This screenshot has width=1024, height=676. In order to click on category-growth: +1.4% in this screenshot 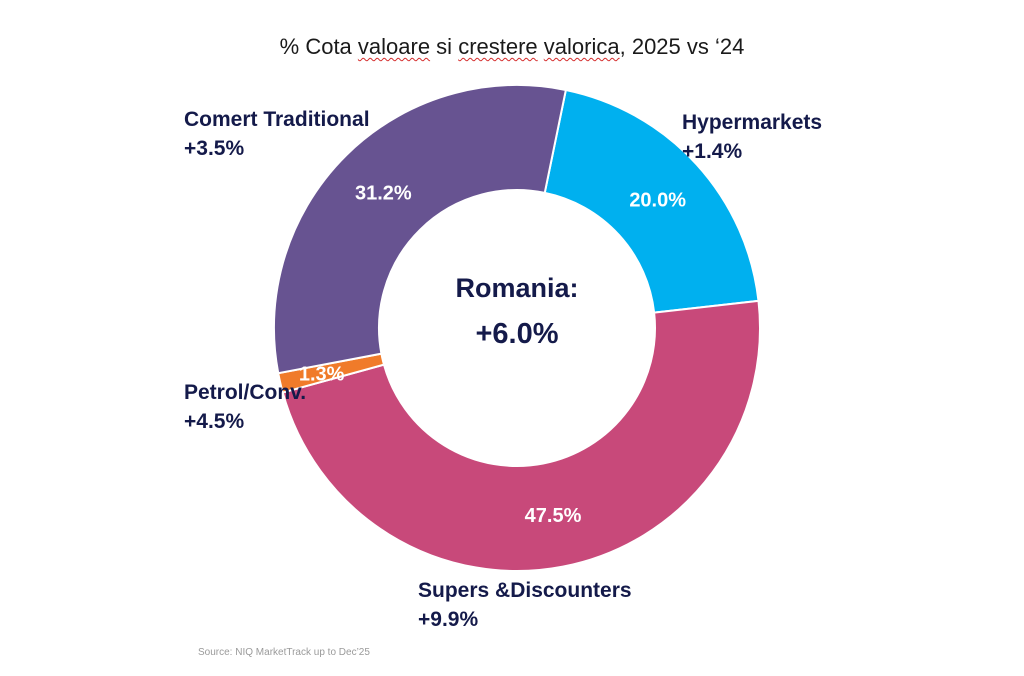, I will do `click(712, 151)`.